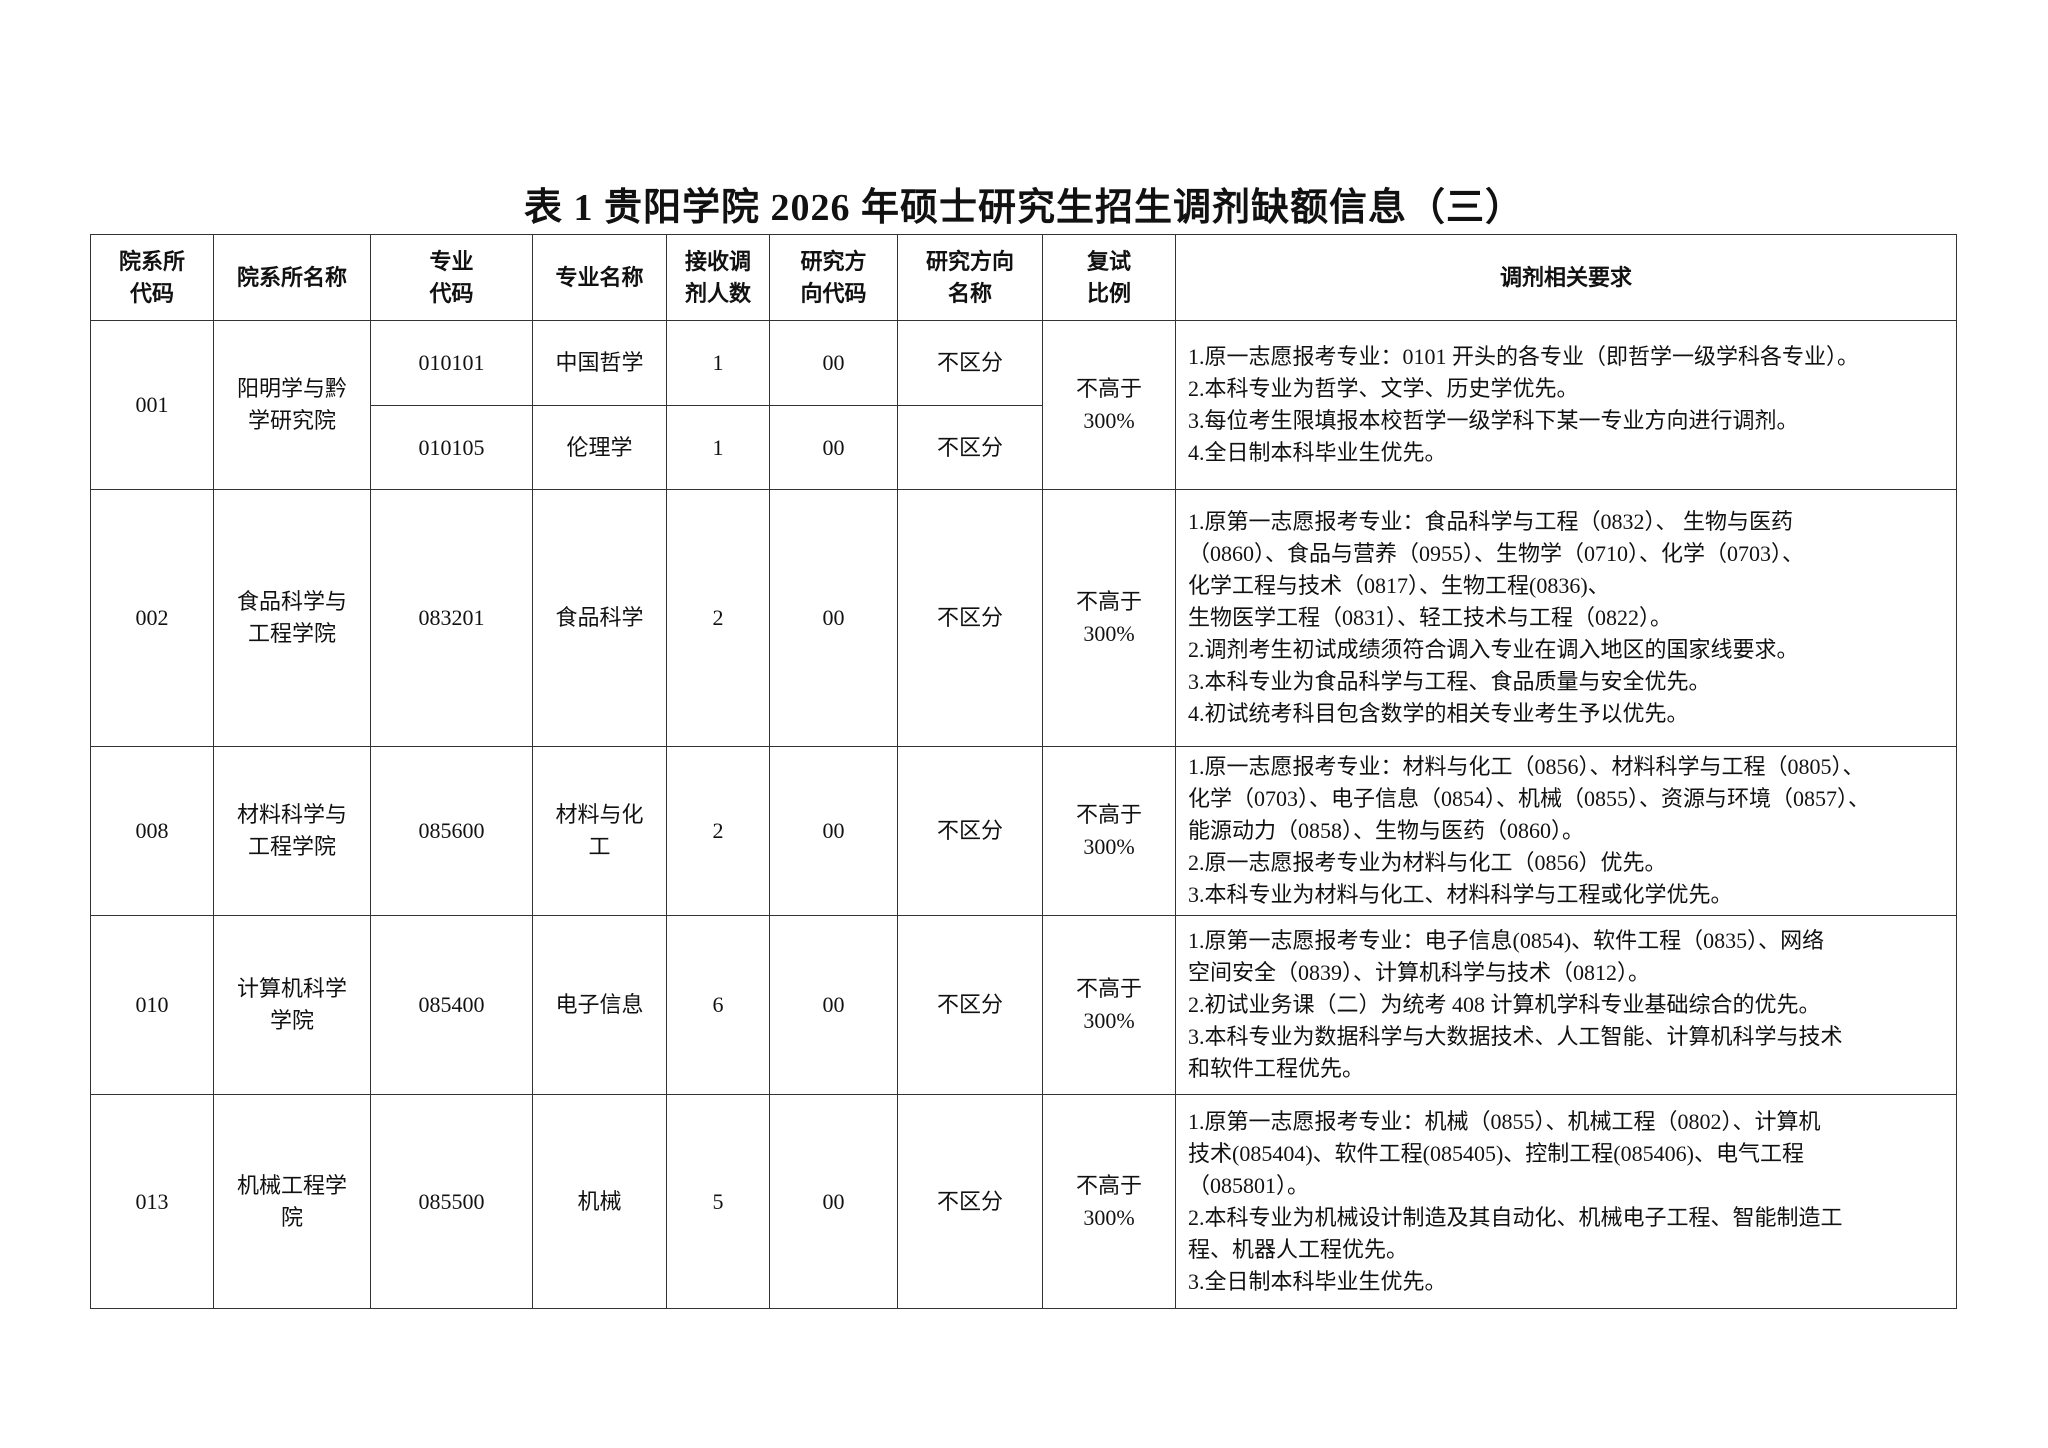 The height and width of the screenshot is (1448, 2048). What do you see at coordinates (1298, 1249) in the screenshot?
I see `requirement-line: 程、机器人工程优先。` at bounding box center [1298, 1249].